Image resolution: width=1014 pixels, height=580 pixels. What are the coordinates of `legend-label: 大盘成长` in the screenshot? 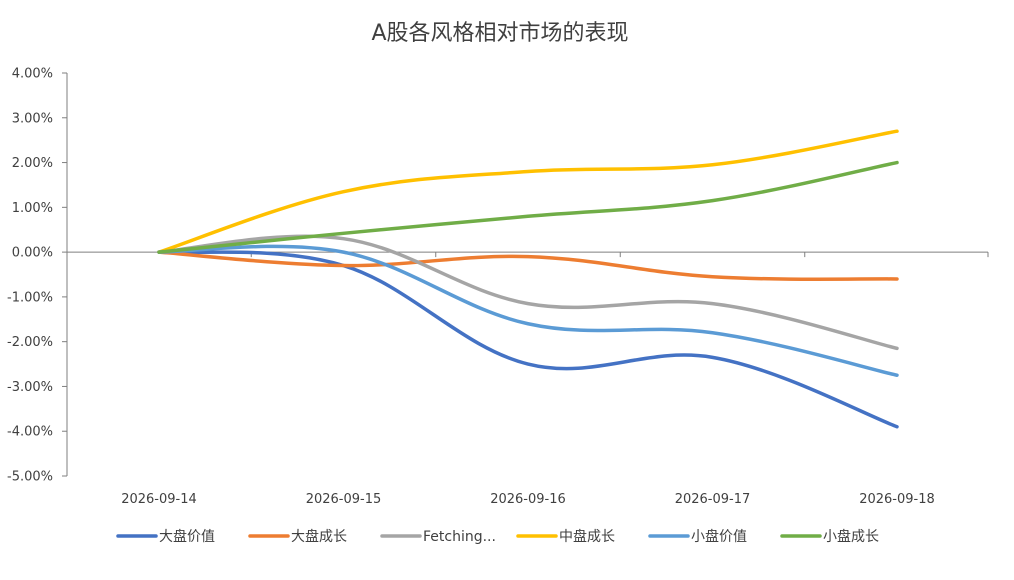 It's located at (319, 536).